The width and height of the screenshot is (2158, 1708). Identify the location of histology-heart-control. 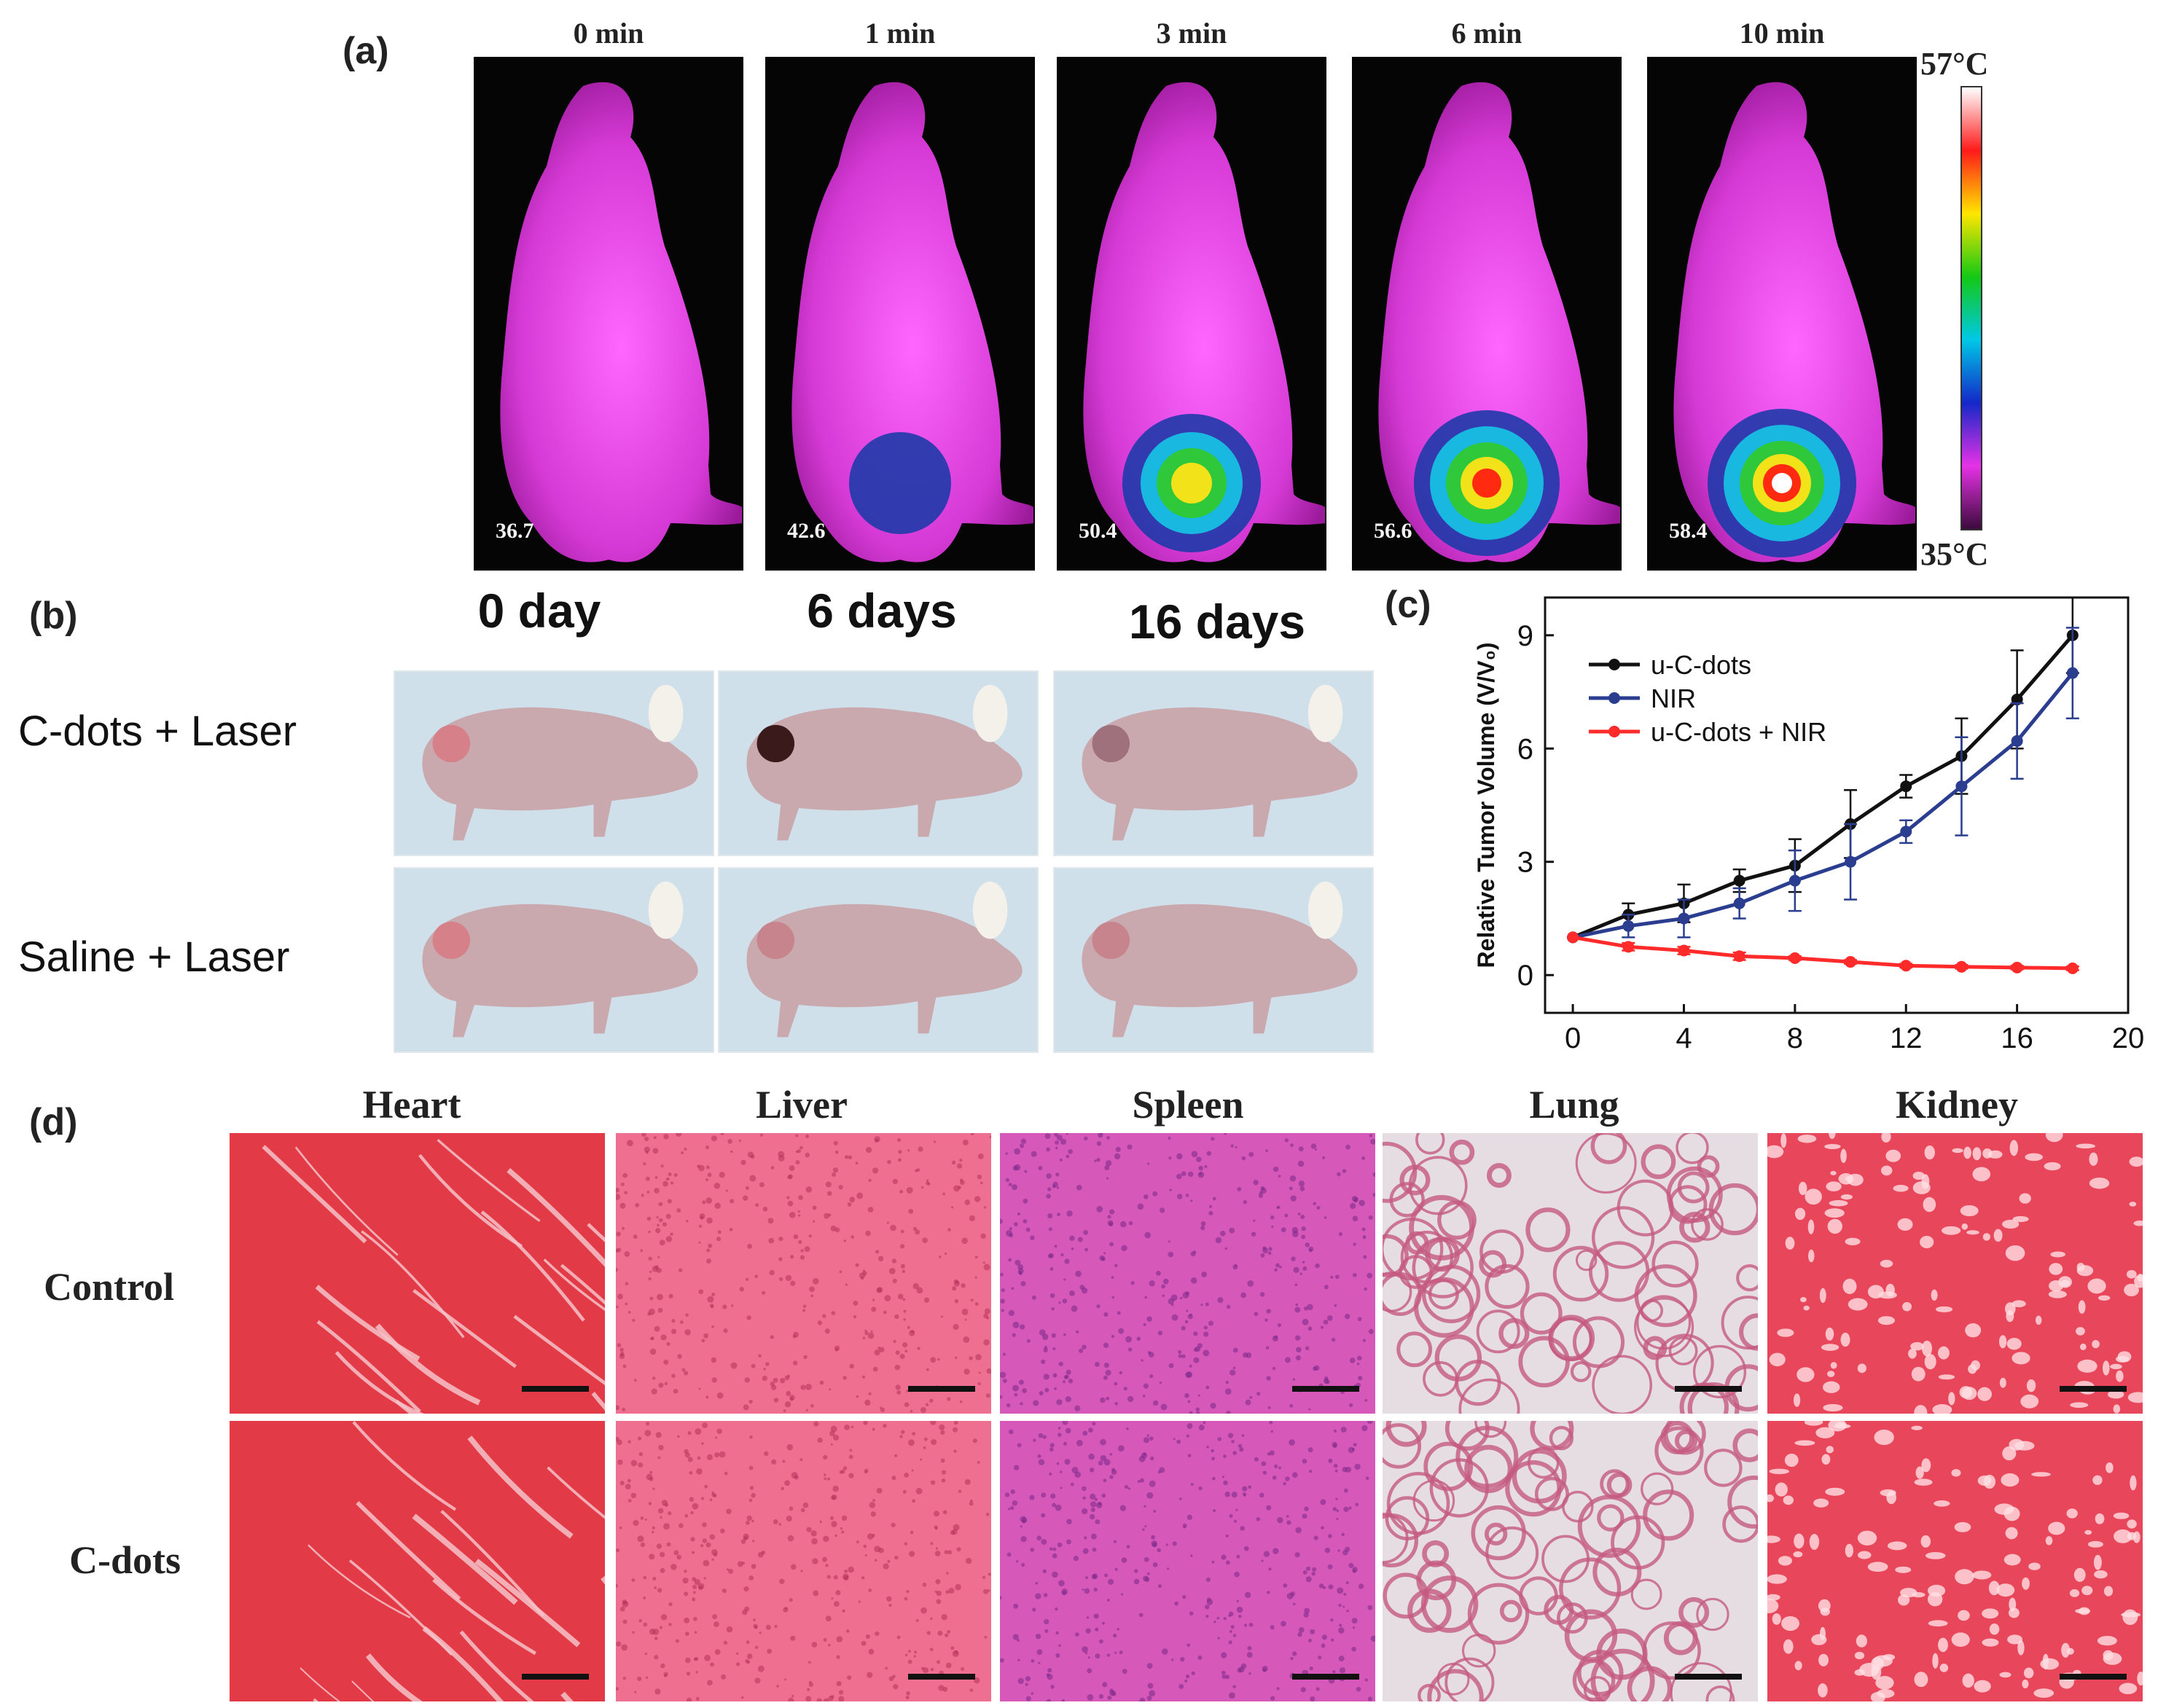
(417, 1273).